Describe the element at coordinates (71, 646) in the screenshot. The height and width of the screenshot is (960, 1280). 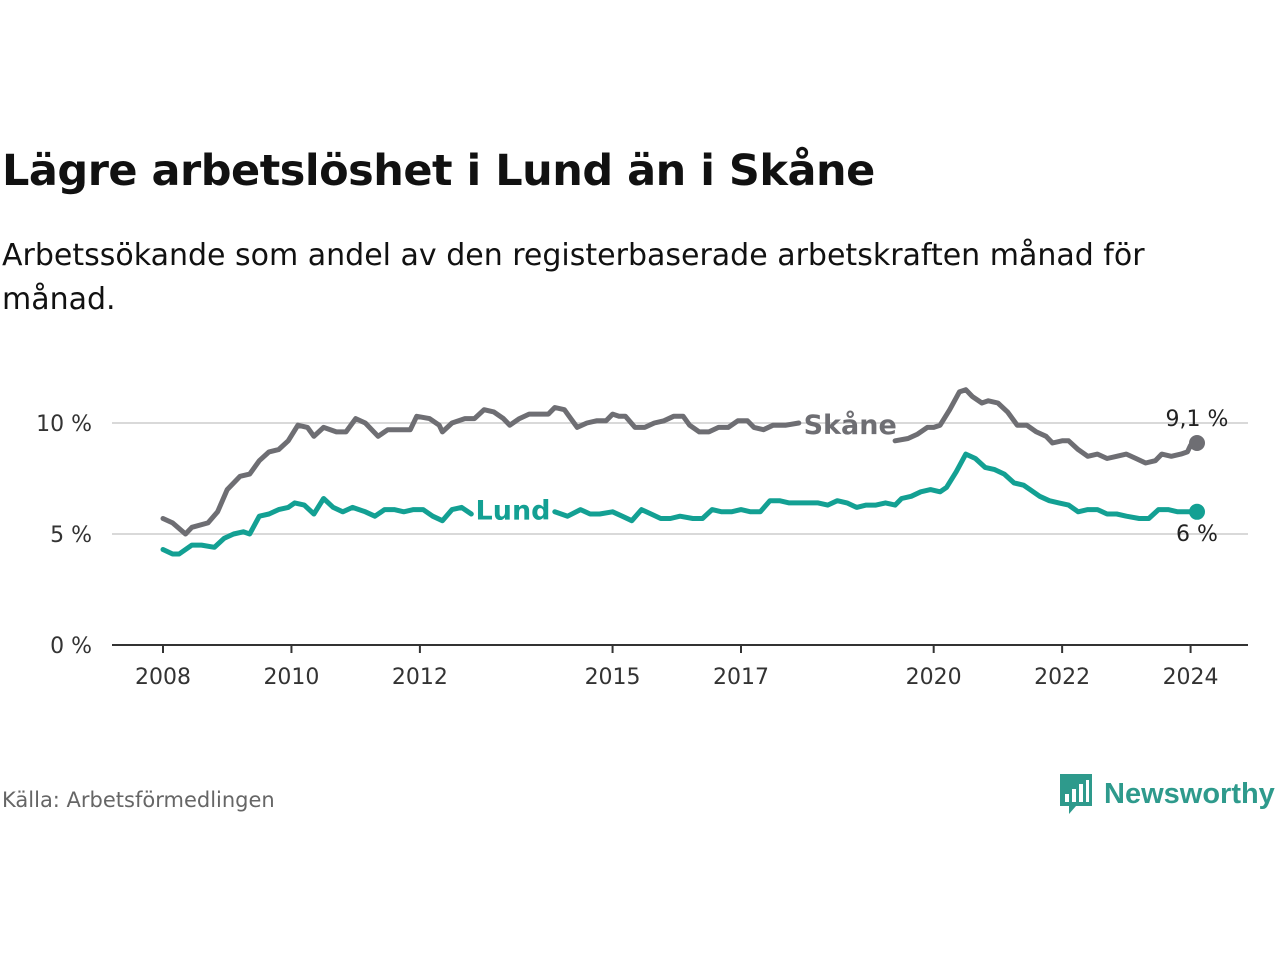
I see `y-tick-label: 0 %` at that location.